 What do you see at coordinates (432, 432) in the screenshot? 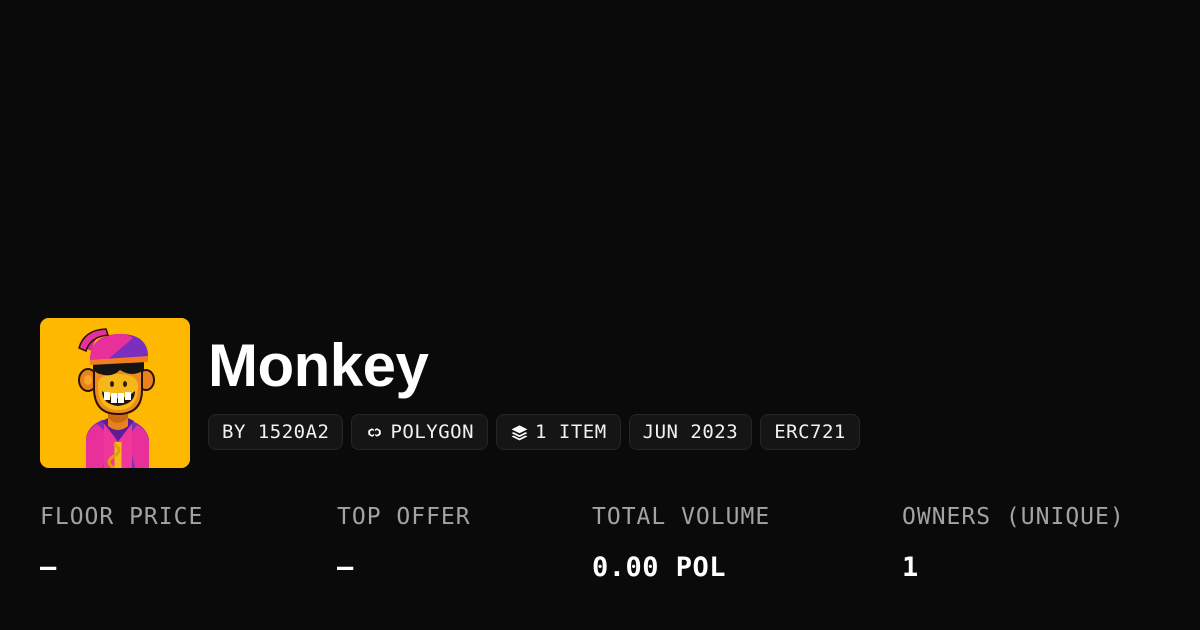
I see `badge-chain-label: POLYGON` at bounding box center [432, 432].